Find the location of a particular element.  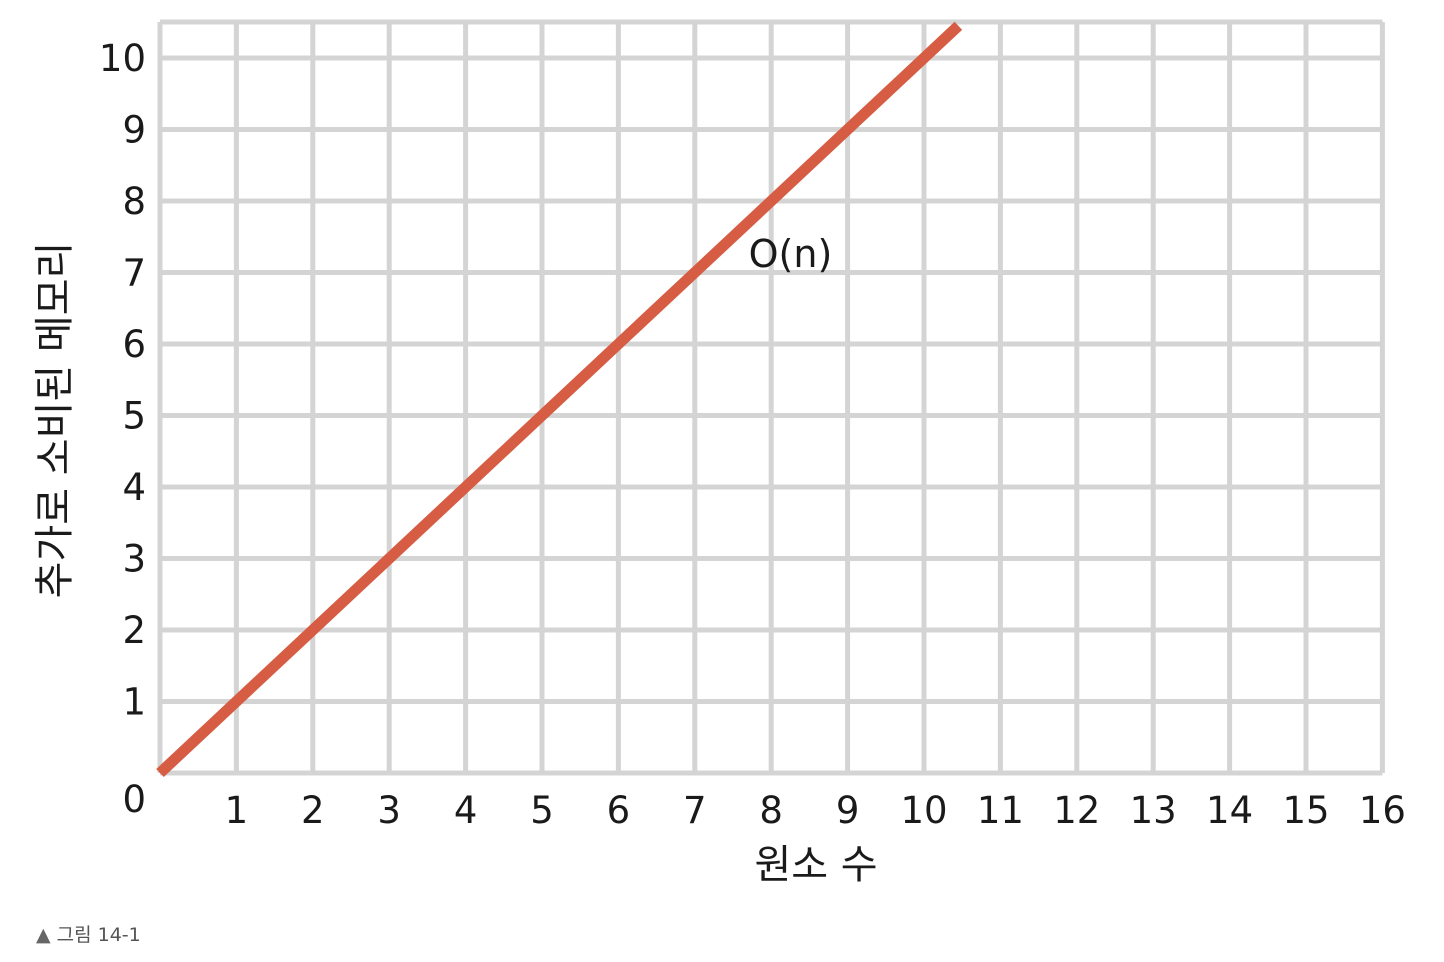

x-tick-label: 4 is located at coordinates (466, 810).